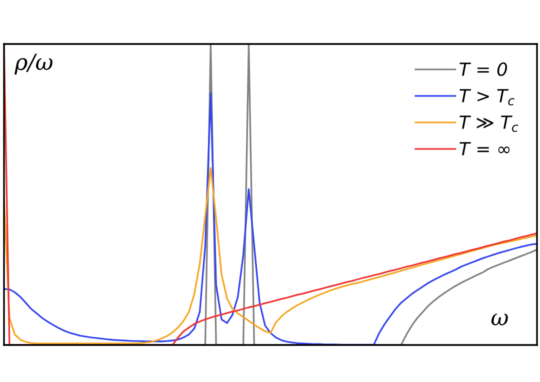 This screenshot has width=540, height=382. Describe the element at coordinates (499, 320) in the screenshot. I see `x-axis-title: ω` at that location.